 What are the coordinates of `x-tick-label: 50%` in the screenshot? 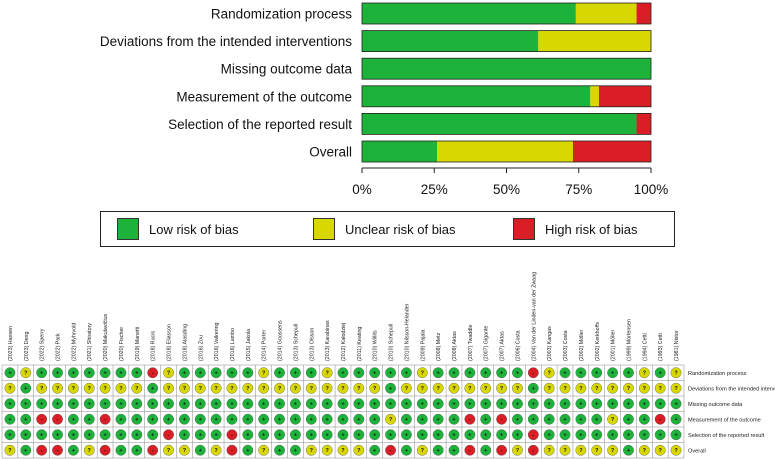 It's located at (506, 189).